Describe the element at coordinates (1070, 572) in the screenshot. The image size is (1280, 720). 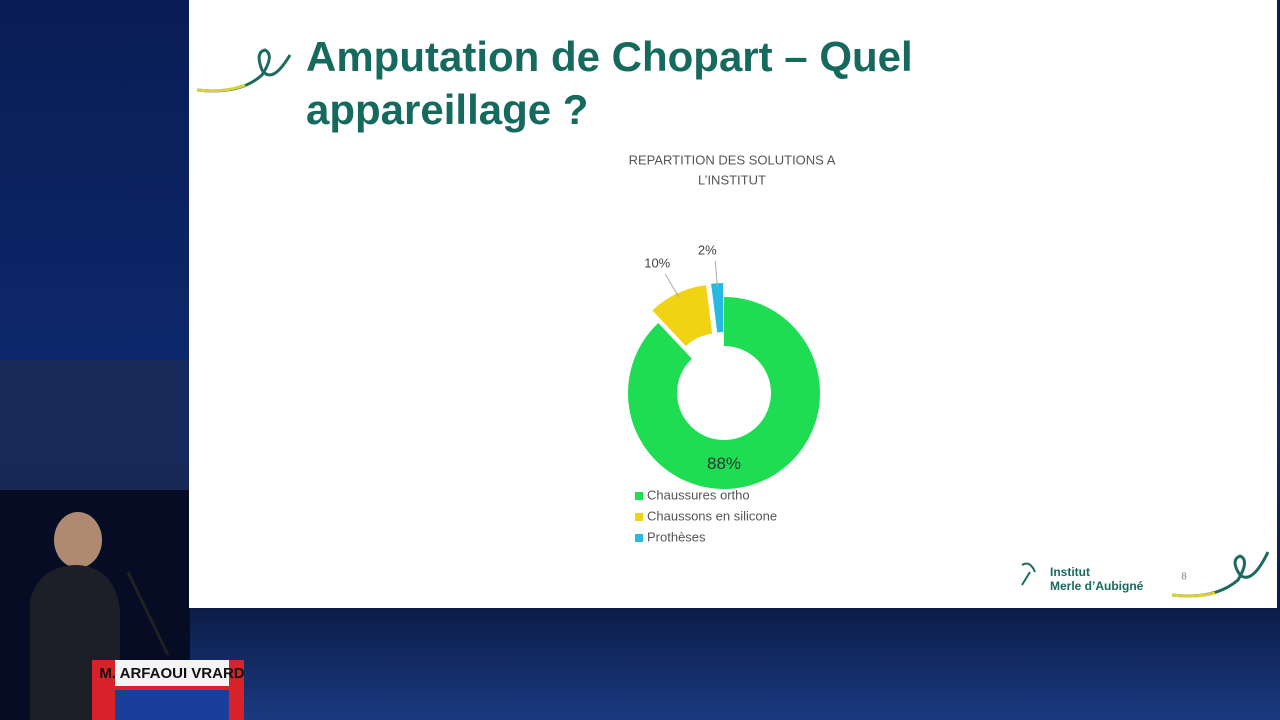
I see `logo-text: Institut` at that location.